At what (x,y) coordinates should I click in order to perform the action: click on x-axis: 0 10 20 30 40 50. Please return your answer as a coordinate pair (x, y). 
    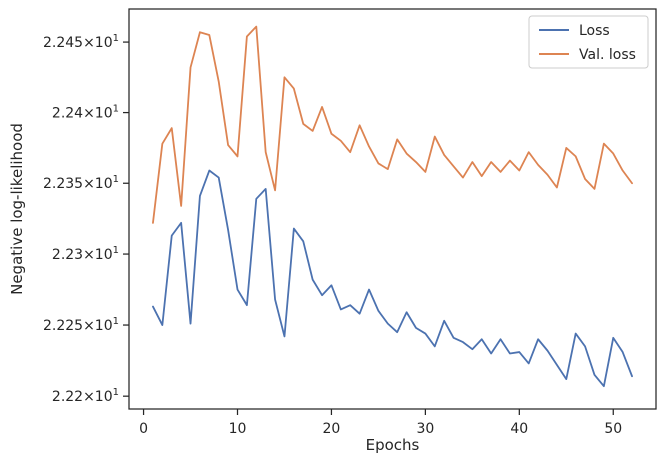
    Looking at the image, I should click on (380, 423).